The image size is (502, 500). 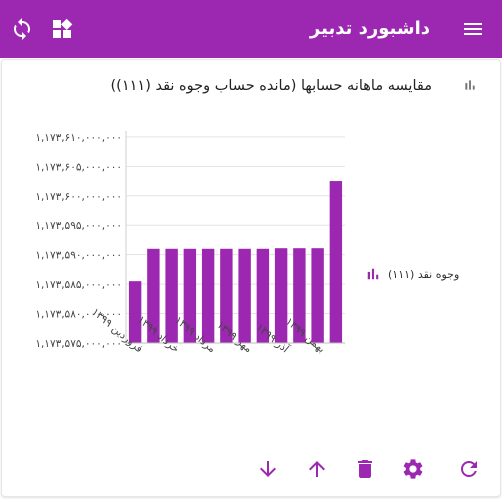 What do you see at coordinates (268, 469) in the screenshot?
I see `arrow-down-icon` at bounding box center [268, 469].